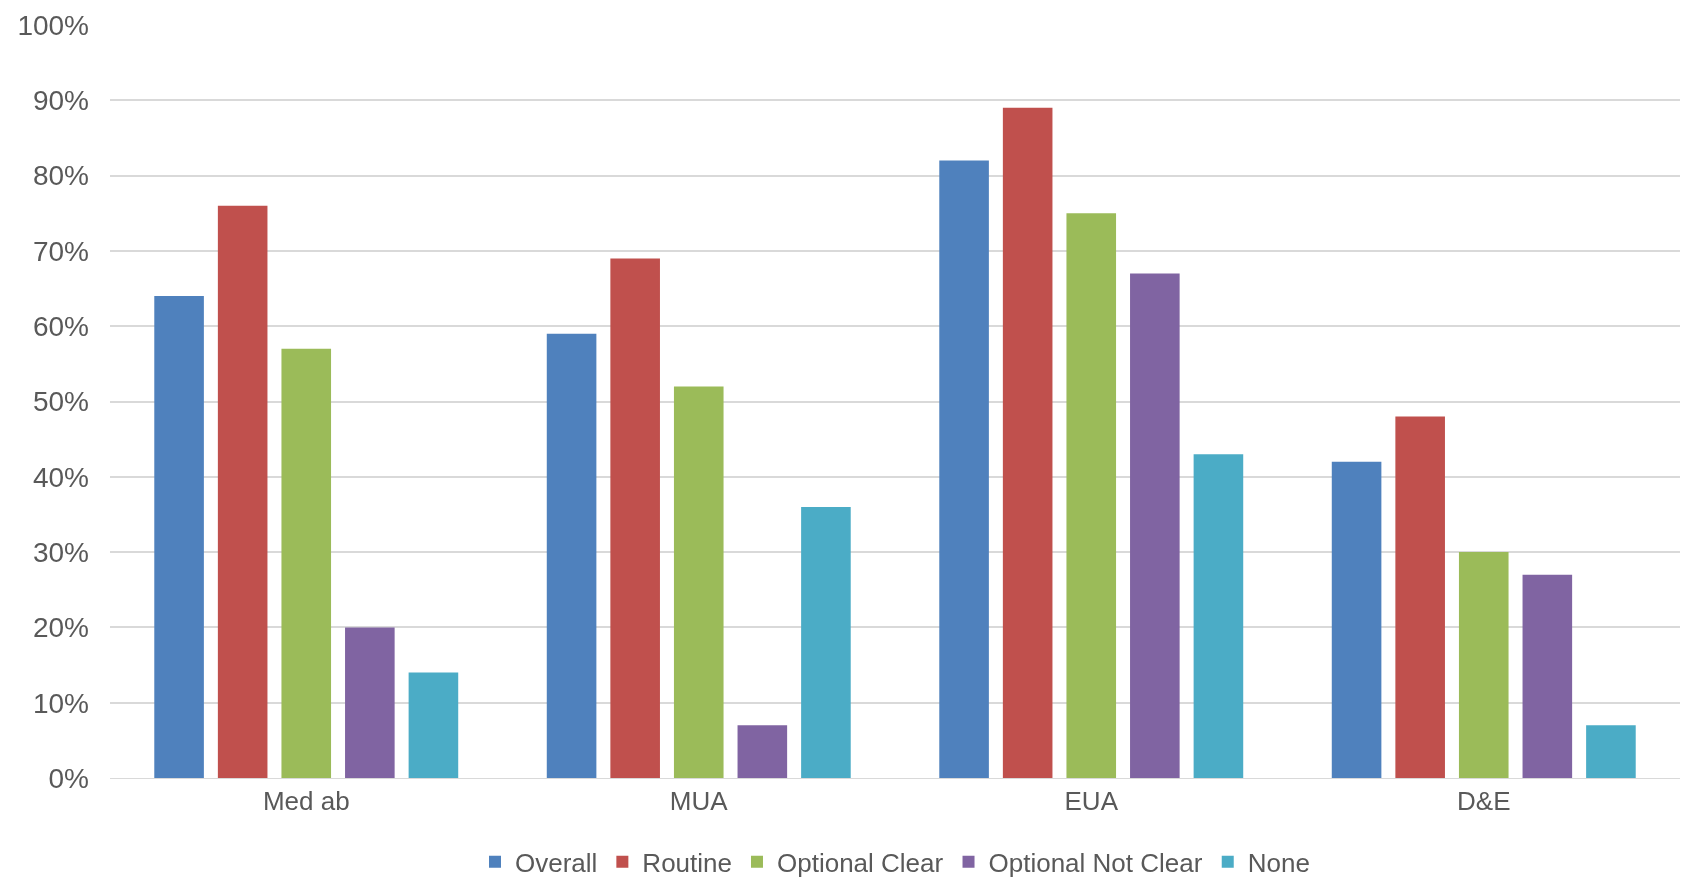  Describe the element at coordinates (1278, 862) in the screenshot. I see `legend-label: None` at that location.